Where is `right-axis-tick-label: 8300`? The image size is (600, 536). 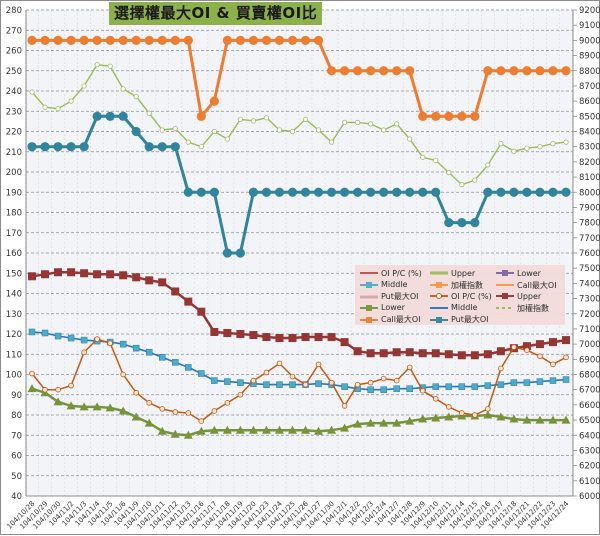
right-axis-tick-label: 8300 is located at coordinates (589, 148).